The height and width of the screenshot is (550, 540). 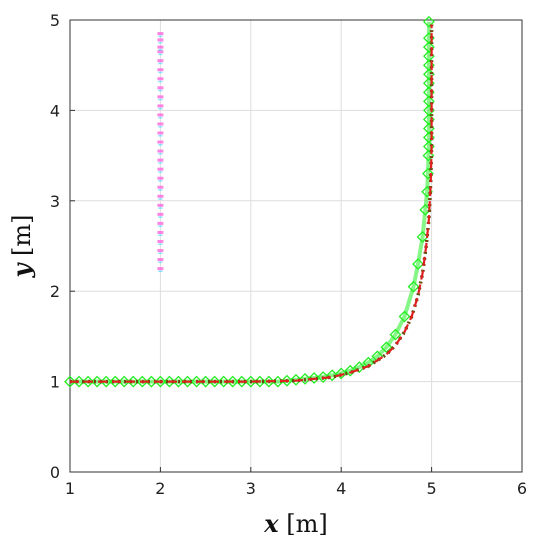 What do you see at coordinates (522, 488) in the screenshot?
I see `x-tick-label: 6` at bounding box center [522, 488].